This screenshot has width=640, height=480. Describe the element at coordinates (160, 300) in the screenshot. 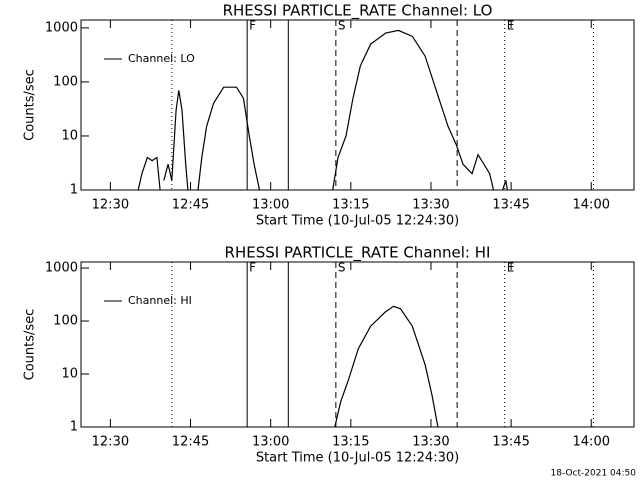

I see `legend-label: Channel: HI` at that location.